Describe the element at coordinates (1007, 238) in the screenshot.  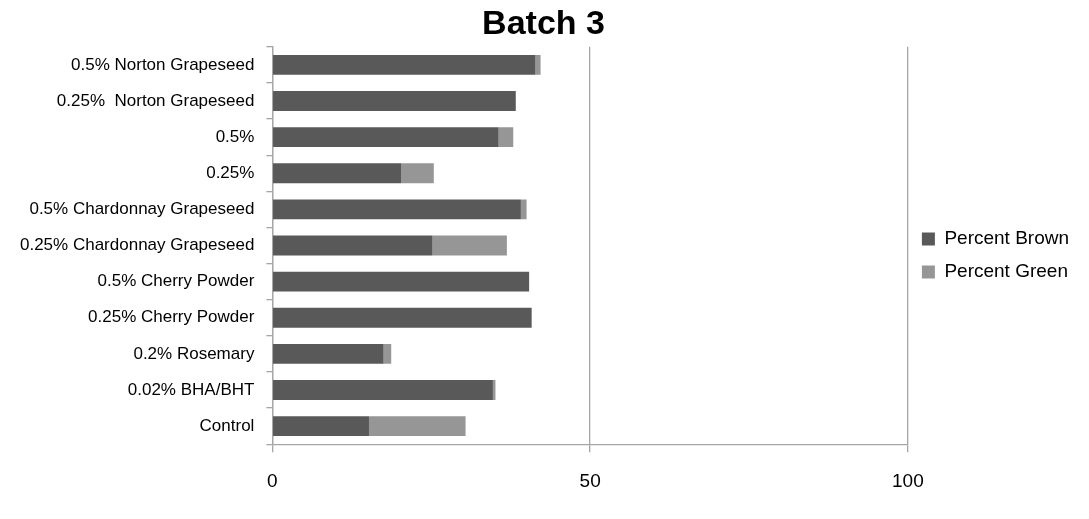
I see `legend-label: Percent Brown` at that location.